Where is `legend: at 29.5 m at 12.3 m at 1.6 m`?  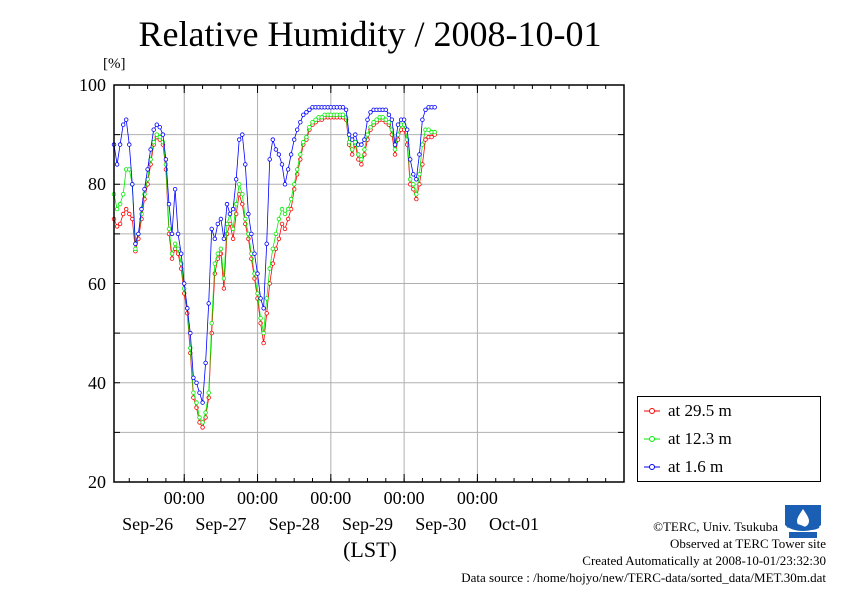
legend: at 29.5 m at 12.3 m at 1.6 m is located at coordinates (729, 439).